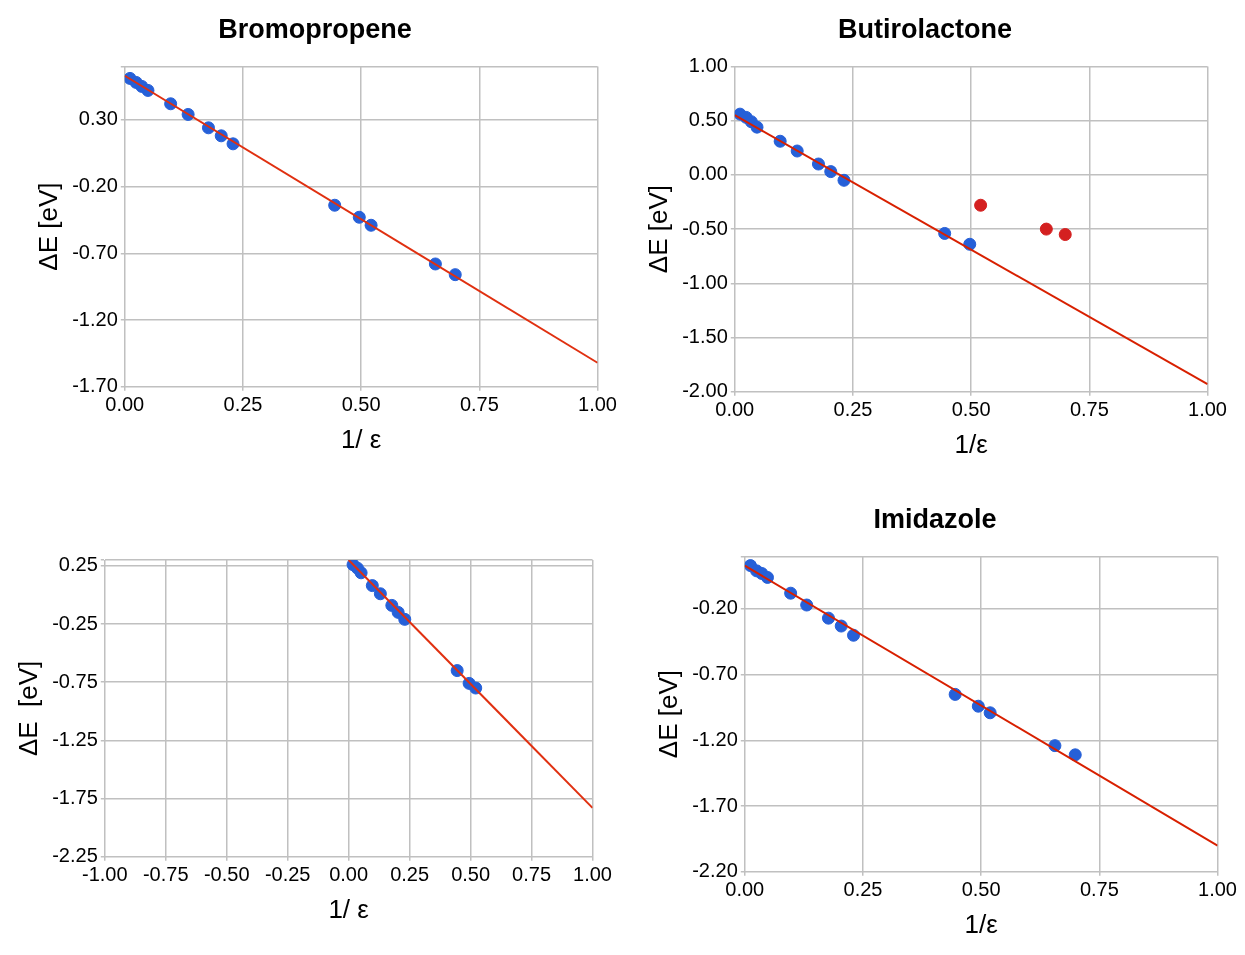  What do you see at coordinates (75, 622) in the screenshot?
I see `y-tick-label: -0.25` at bounding box center [75, 622].